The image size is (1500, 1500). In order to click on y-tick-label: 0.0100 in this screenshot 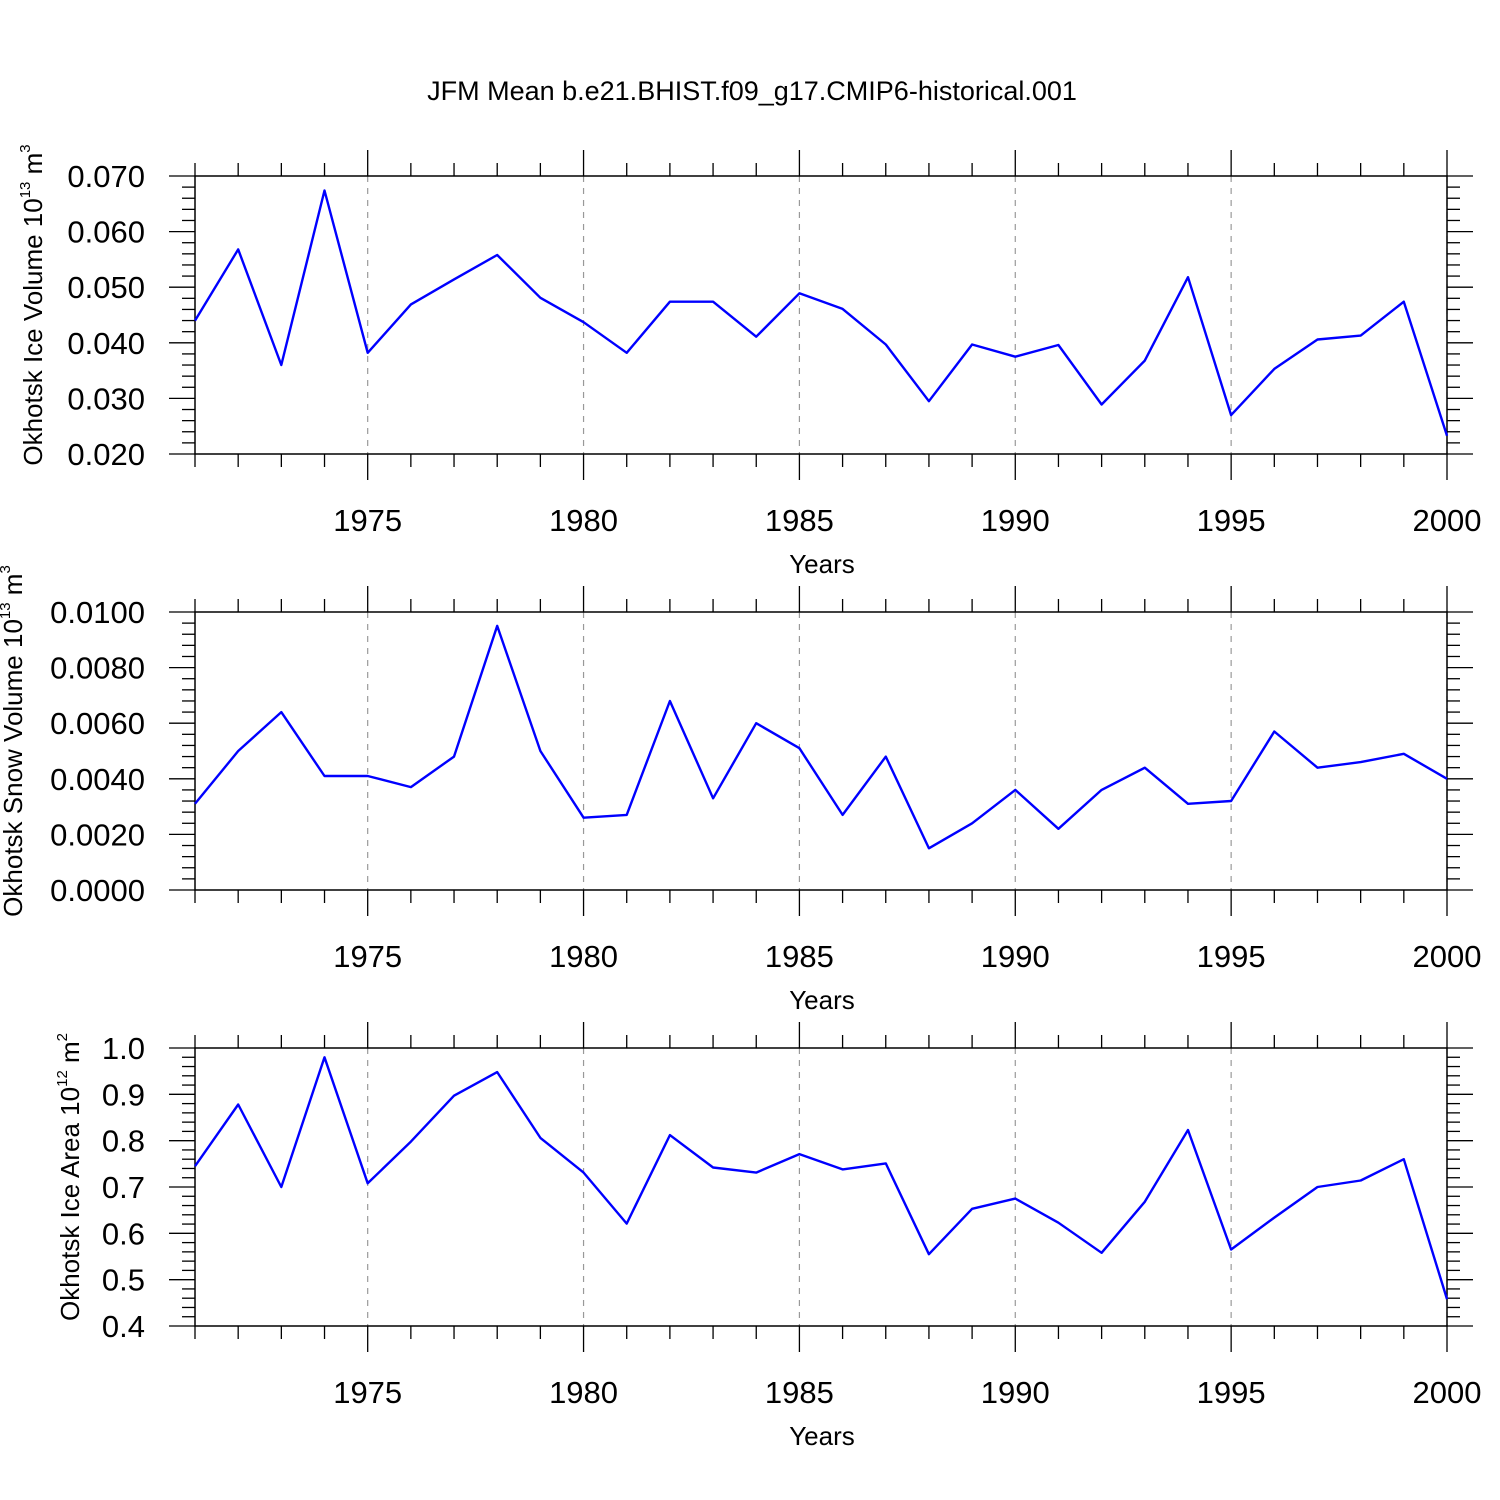, I will do `click(97, 612)`.